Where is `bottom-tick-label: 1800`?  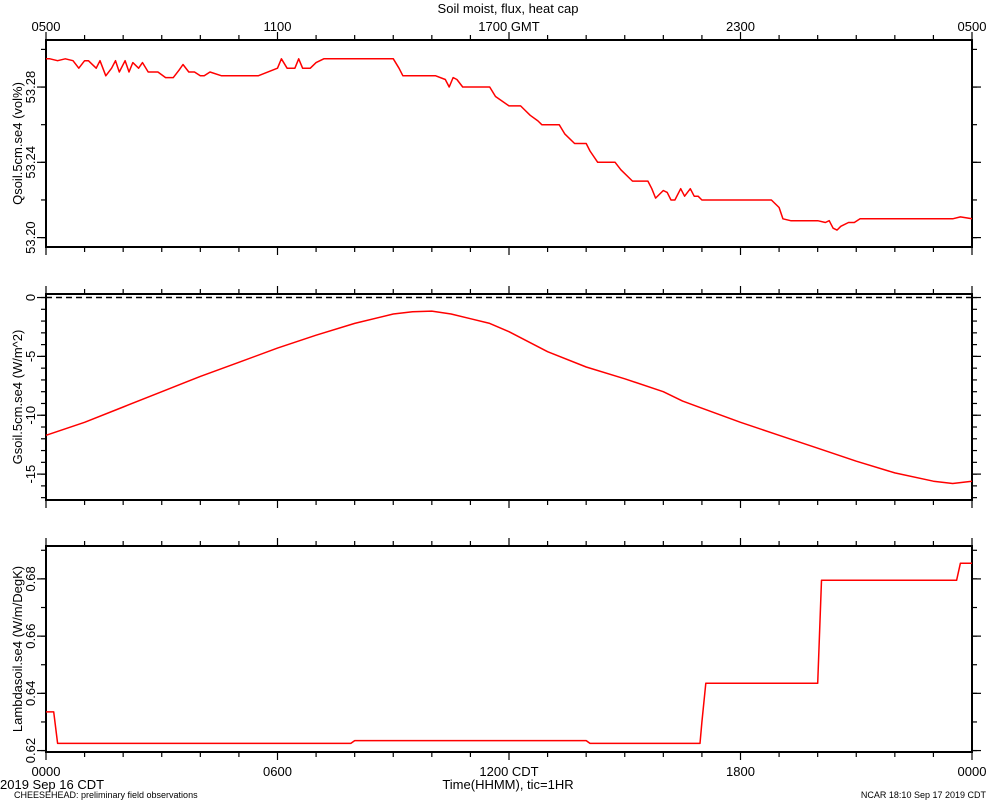 bottom-tick-label: 1800 is located at coordinates (740, 771).